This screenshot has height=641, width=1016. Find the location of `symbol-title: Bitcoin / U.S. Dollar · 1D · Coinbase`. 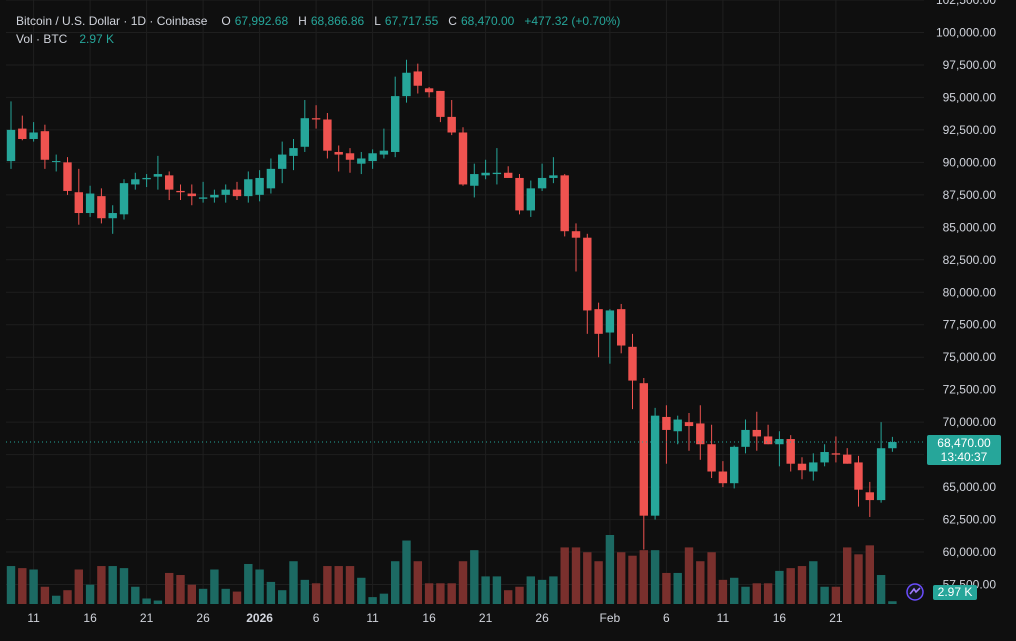

symbol-title: Bitcoin / U.S. Dollar · 1D · Coinbase is located at coordinates (112, 21).